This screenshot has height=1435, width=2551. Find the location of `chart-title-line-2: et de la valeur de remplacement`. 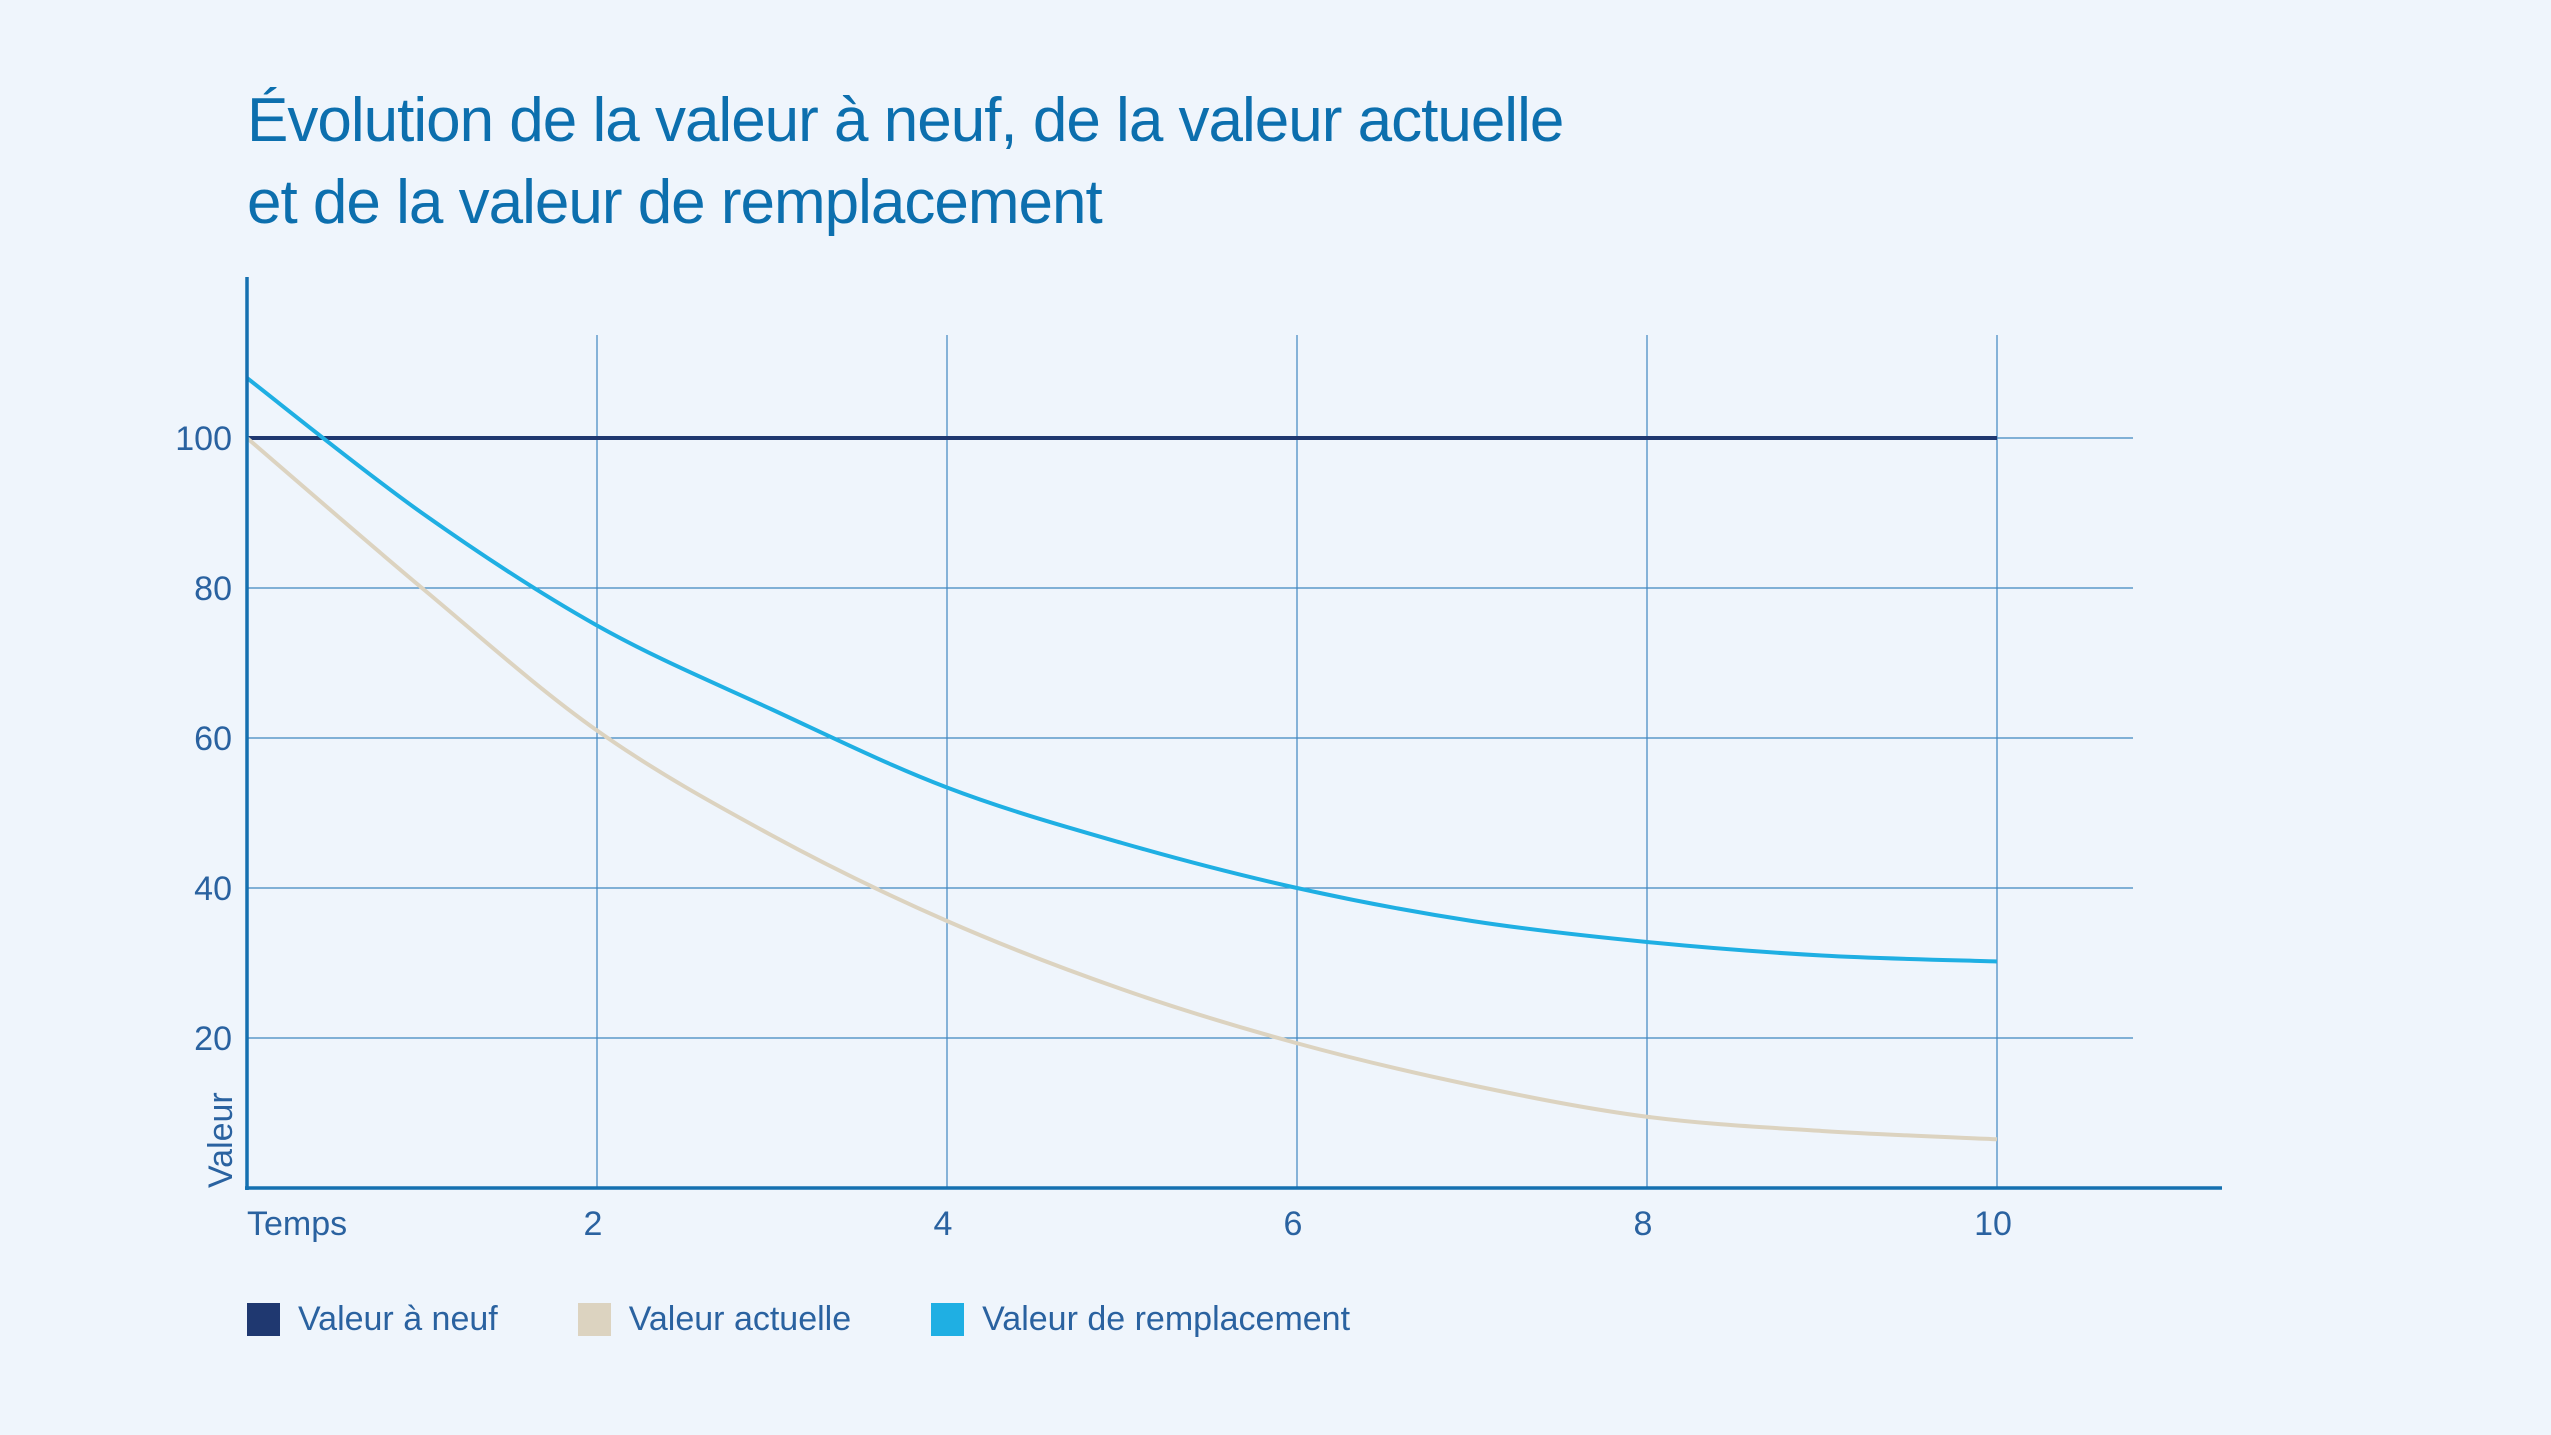

chart-title-line-2: et de la valeur de remplacement is located at coordinates (675, 202).